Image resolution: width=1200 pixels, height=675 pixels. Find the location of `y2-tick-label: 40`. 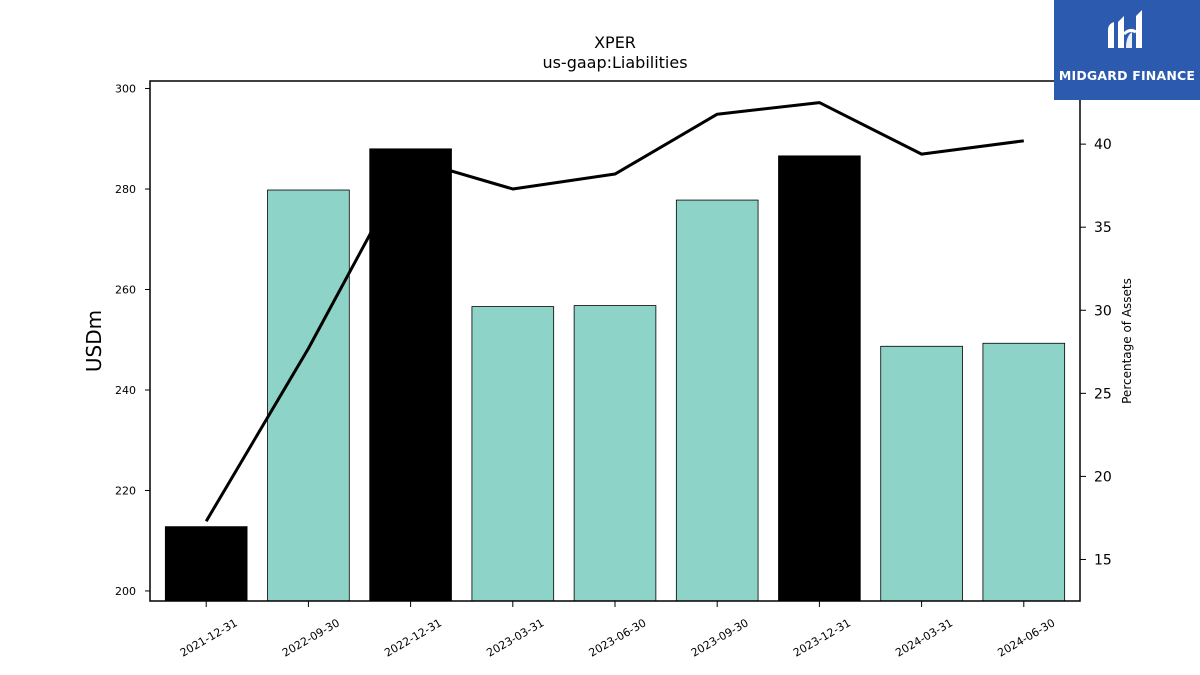

y2-tick-label: 40 is located at coordinates (1103, 145).